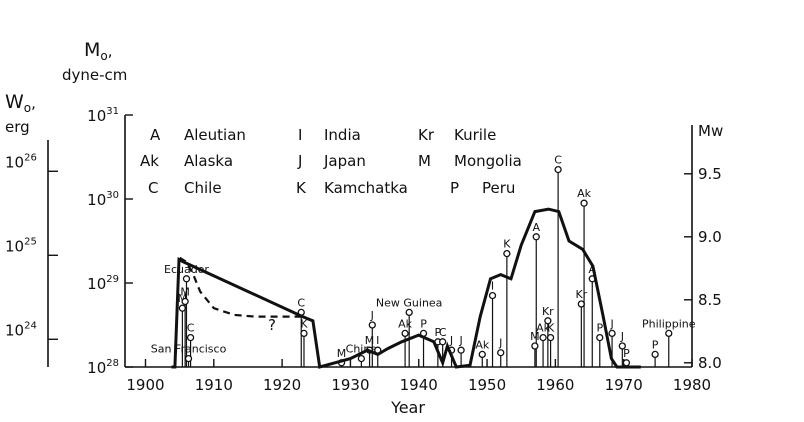 Image resolution: width=804 pixels, height=422 pixels. Describe the element at coordinates (214, 385) in the screenshot. I see `x-tick-label-1910: 1910` at that location.